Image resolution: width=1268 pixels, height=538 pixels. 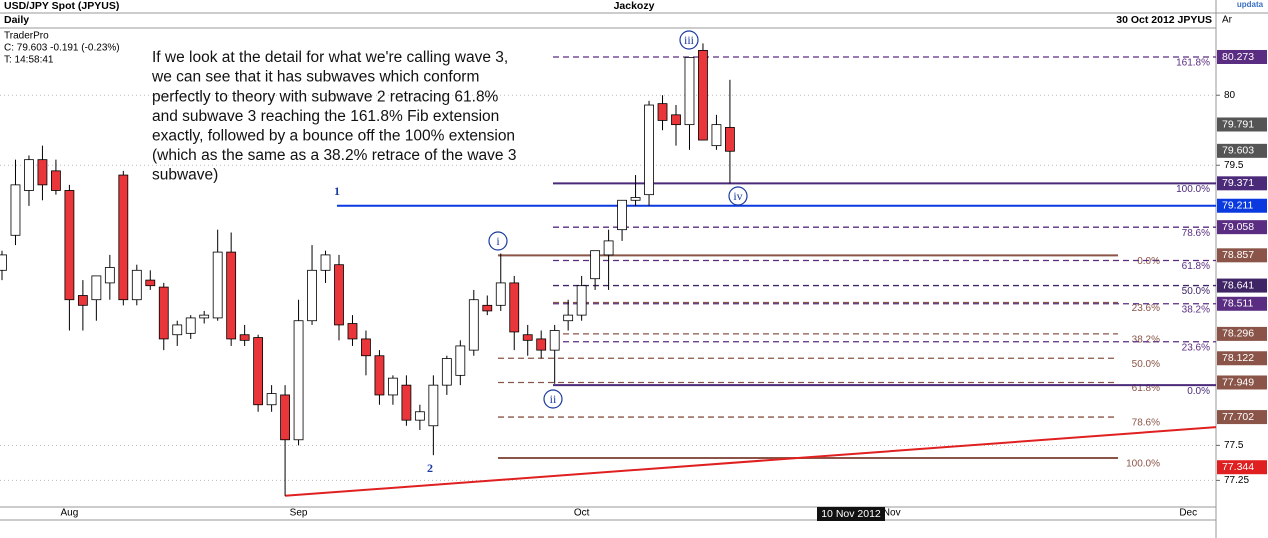 I want to click on price-box-label: 79.058, so click(x=1238, y=227).